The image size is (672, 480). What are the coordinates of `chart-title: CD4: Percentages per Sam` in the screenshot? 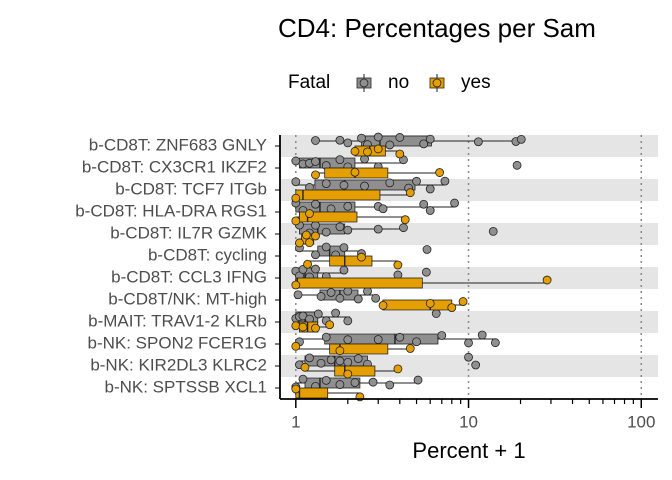 It's located at (437, 28).